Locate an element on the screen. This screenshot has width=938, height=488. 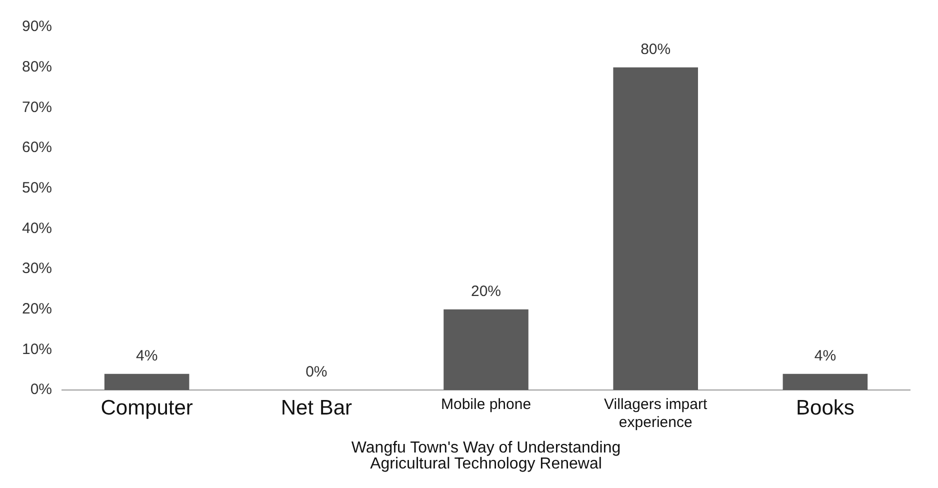
data-label: 20% is located at coordinates (486, 291).